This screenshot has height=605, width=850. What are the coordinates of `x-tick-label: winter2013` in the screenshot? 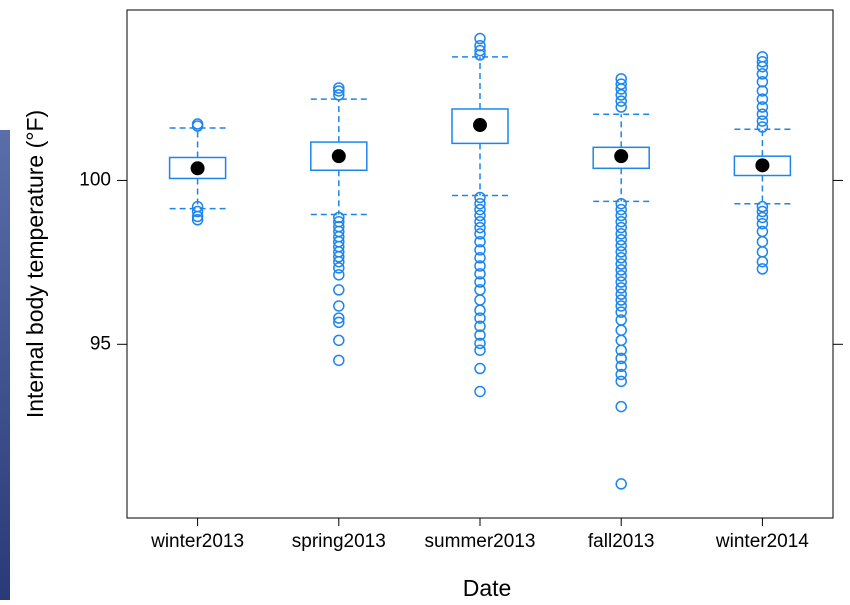 It's located at (197, 541).